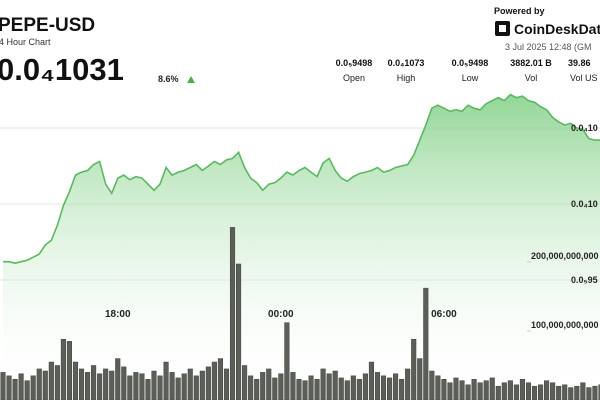  I want to click on stat-label: High, so click(406, 78).